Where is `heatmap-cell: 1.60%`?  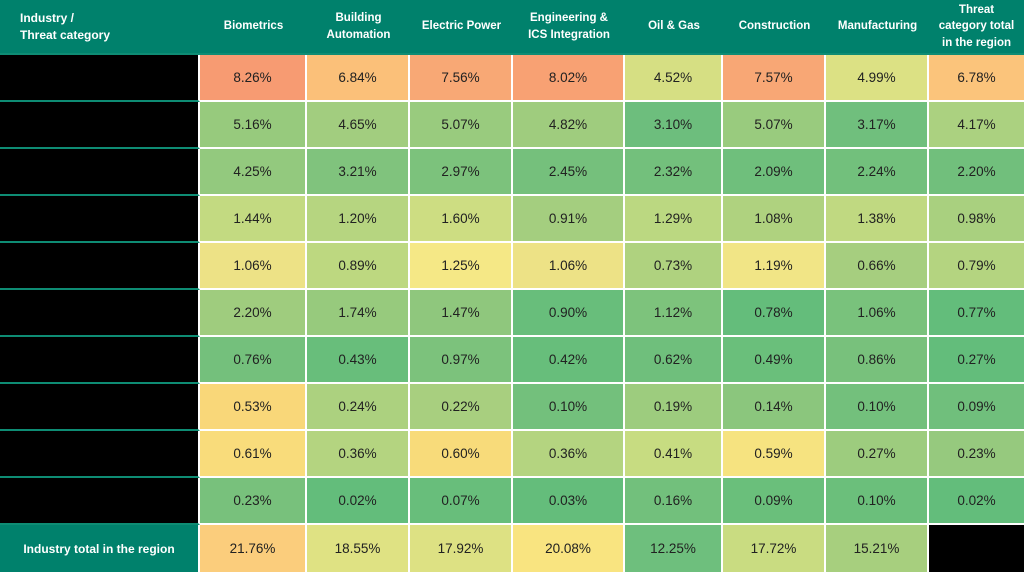
heatmap-cell: 1.60% is located at coordinates (461, 219).